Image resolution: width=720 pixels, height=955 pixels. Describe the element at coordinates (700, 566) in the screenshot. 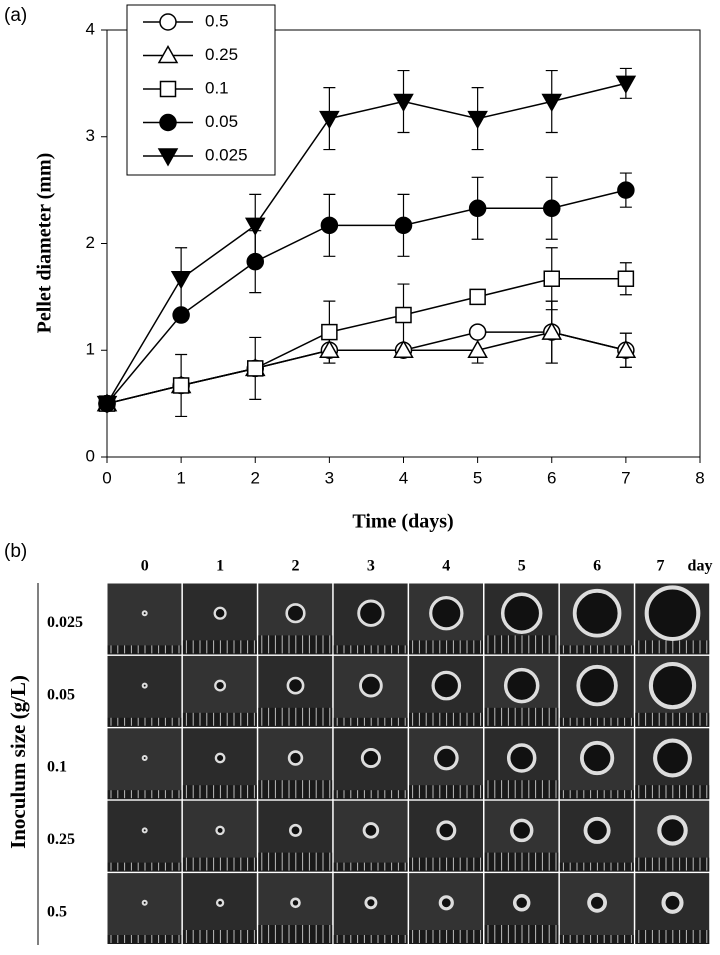

I see `column-unit: day` at that location.